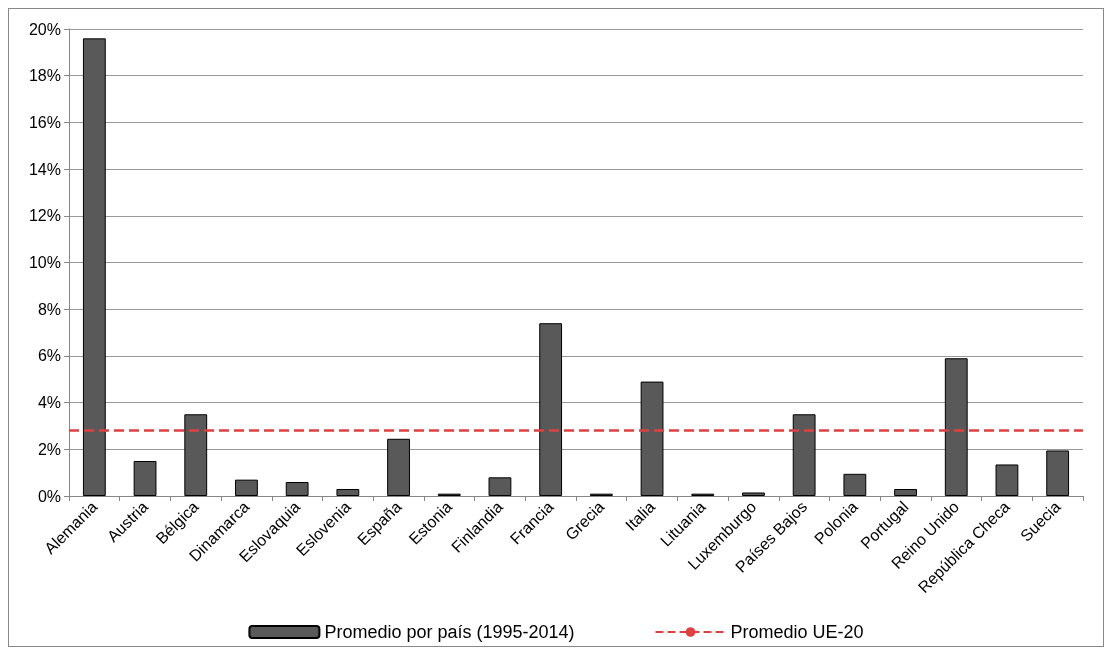  Describe the element at coordinates (449, 632) in the screenshot. I see `legend-label: Promedio por país (1995-2014)` at that location.